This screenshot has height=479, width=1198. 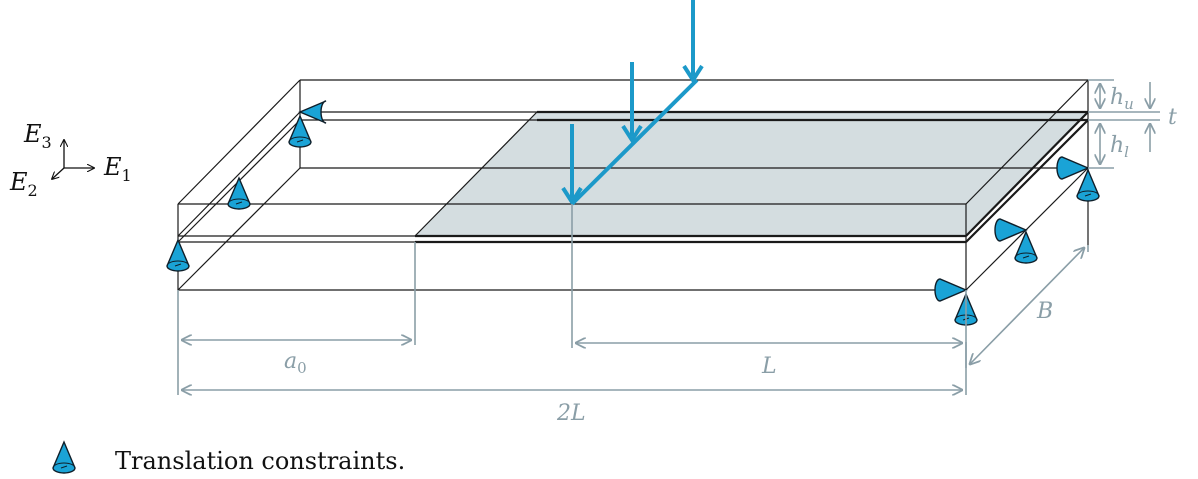 What do you see at coordinates (1122, 99) in the screenshot?
I see `dim-label-hu: hu` at bounding box center [1122, 99].